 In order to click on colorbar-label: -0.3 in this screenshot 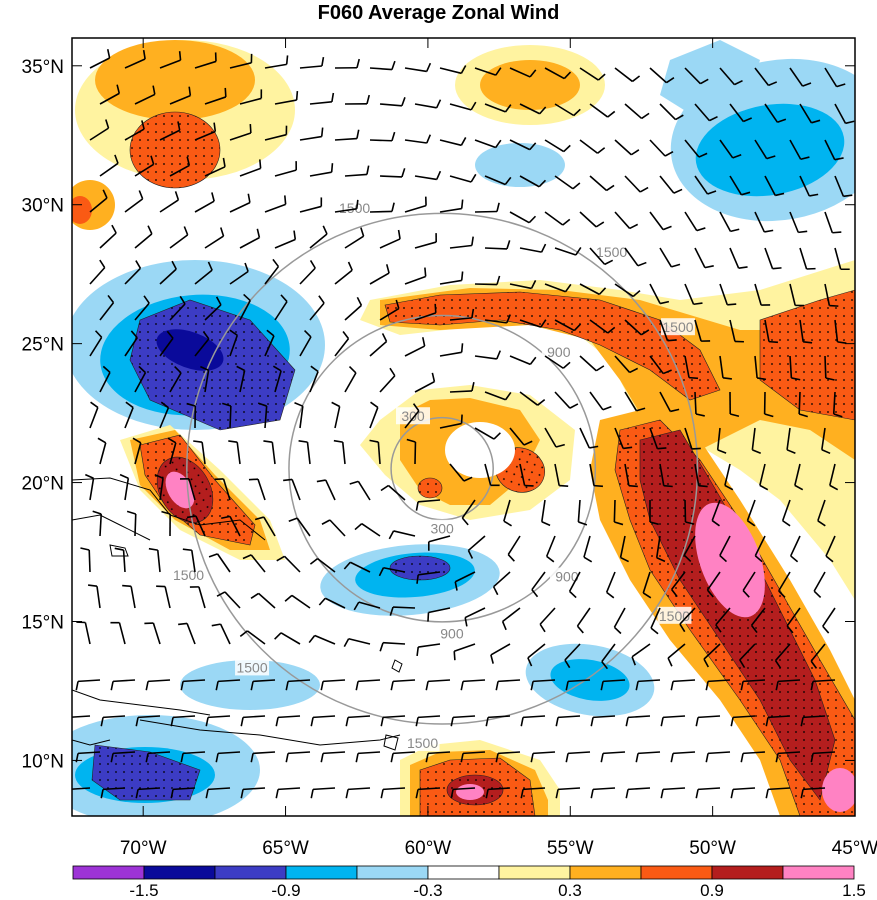, I will do `click(427, 890)`.